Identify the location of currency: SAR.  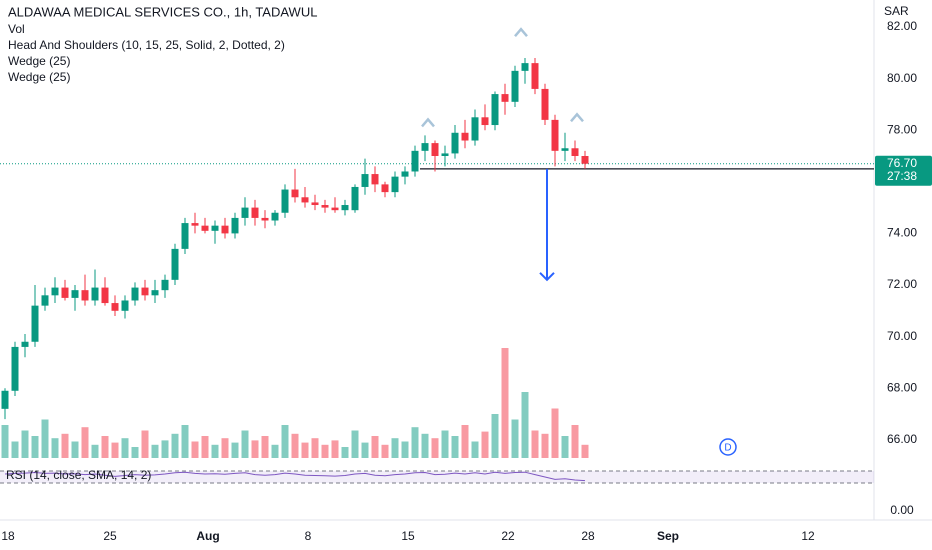
(896, 11).